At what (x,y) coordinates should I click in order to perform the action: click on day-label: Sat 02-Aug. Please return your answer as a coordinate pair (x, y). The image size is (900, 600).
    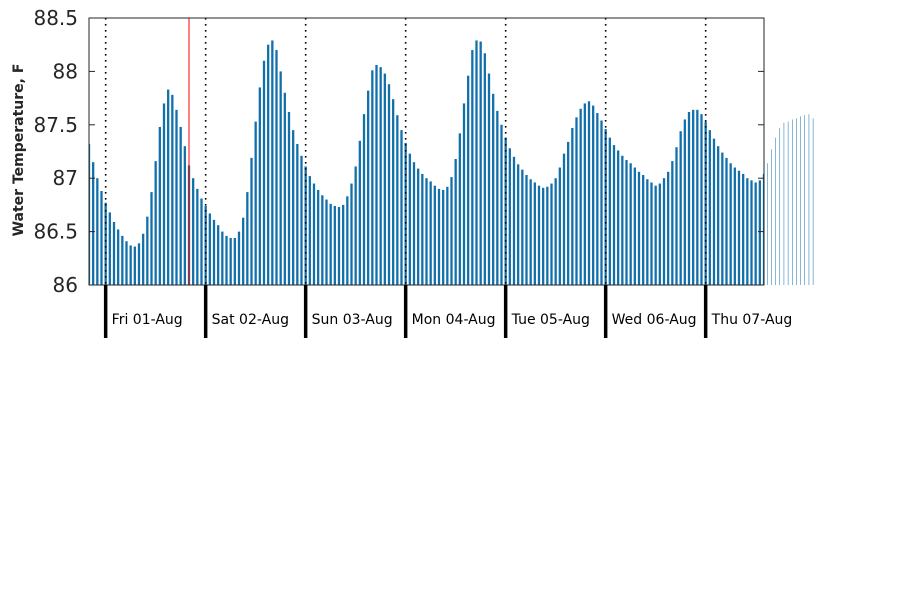
    Looking at the image, I should click on (250, 320).